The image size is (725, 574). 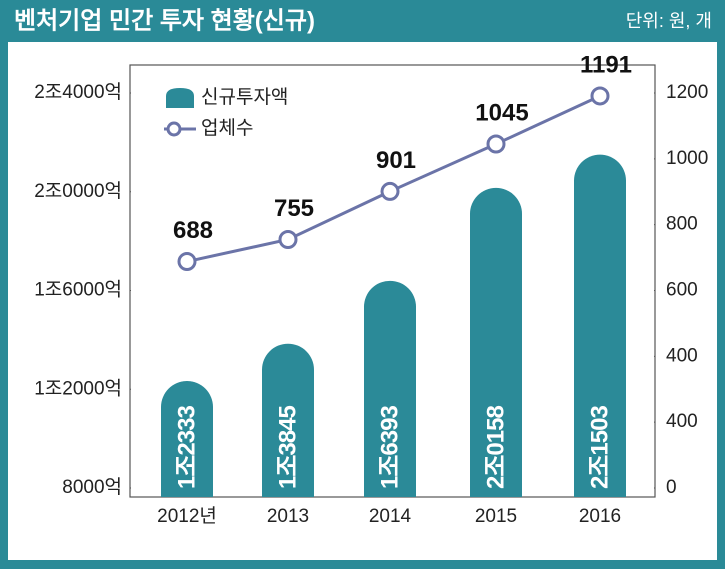 I want to click on bar-label: 1조3845, so click(x=287, y=447).